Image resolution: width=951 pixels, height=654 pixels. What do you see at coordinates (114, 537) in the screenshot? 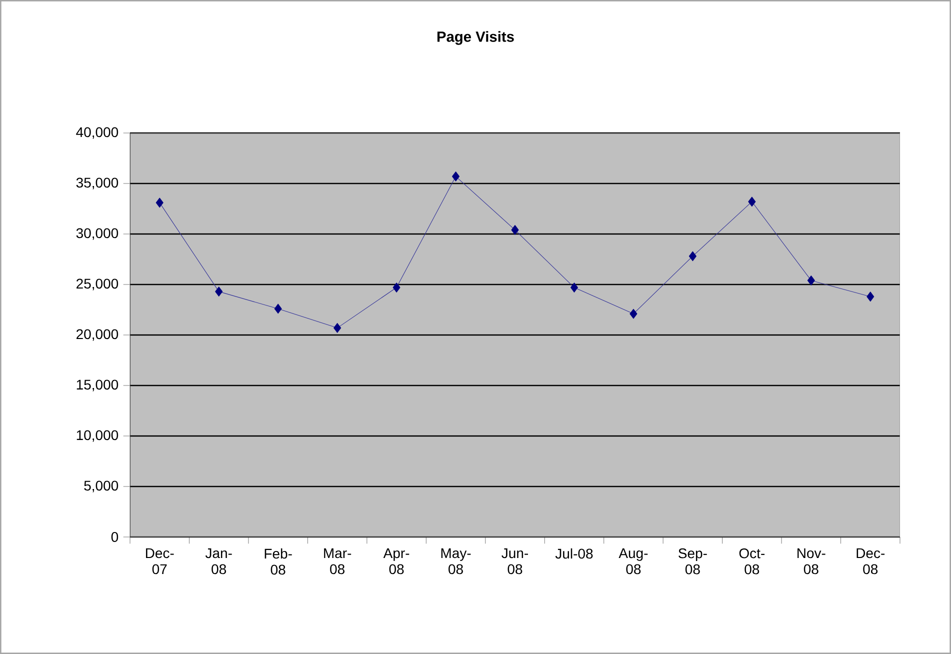
I see `y-tick-label: 0` at bounding box center [114, 537].